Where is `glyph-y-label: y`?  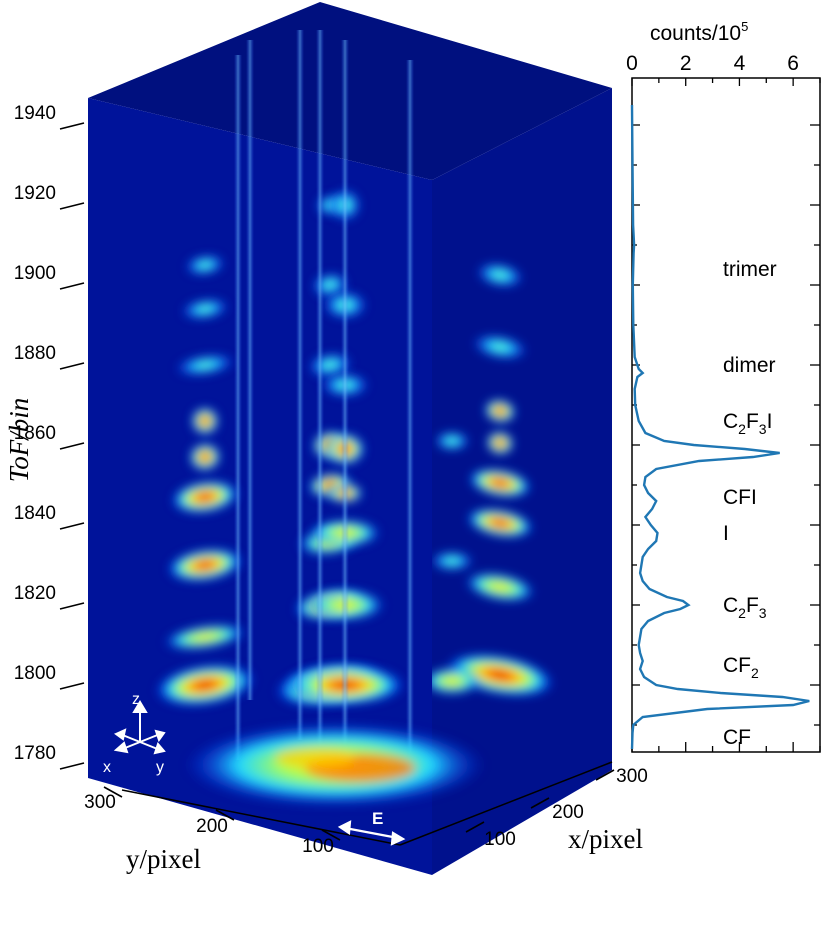 glyph-y-label: y is located at coordinates (160, 767).